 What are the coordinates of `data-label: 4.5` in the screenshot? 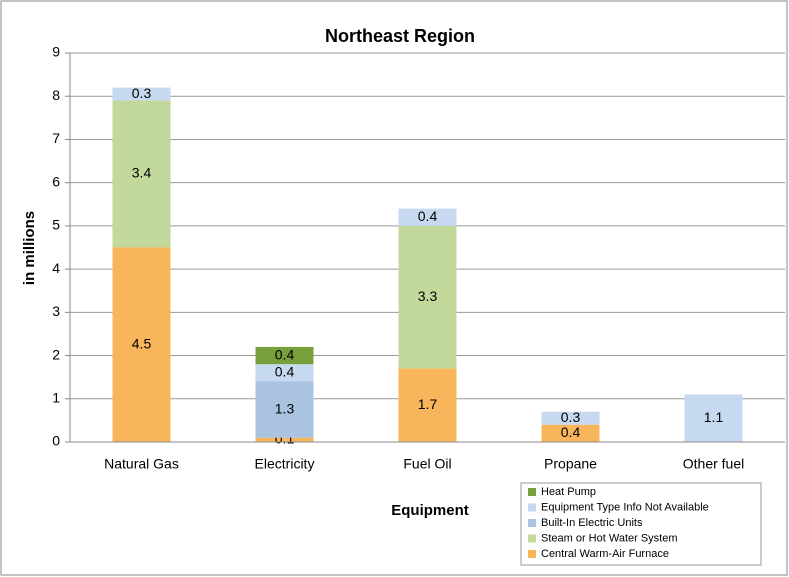 It's located at (142, 343).